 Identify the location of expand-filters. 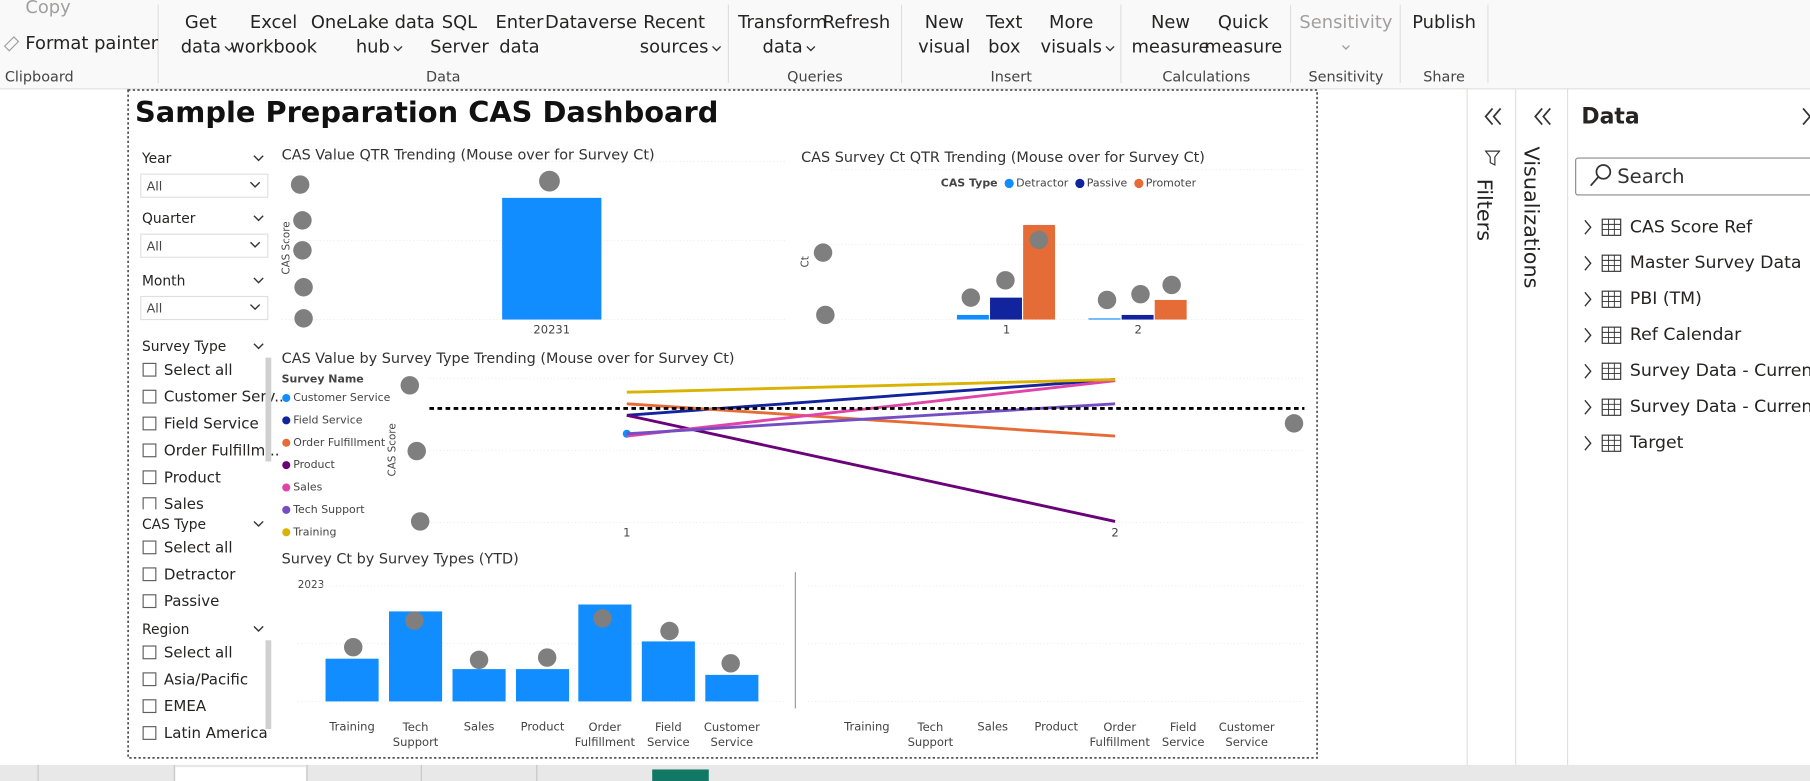
(1493, 116).